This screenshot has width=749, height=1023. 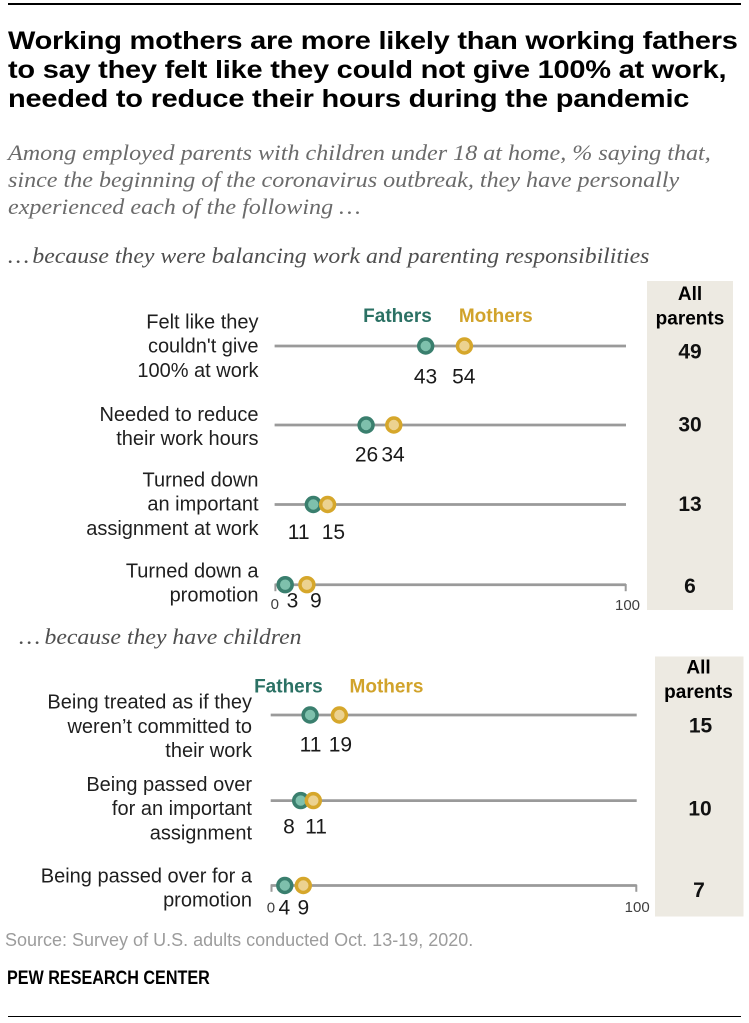 I want to click on svg-text: 7, so click(x=699, y=890).